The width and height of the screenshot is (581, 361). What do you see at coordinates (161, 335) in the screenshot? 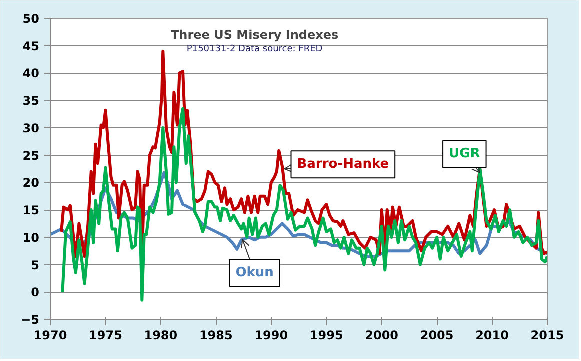
I see `x-tick-label: 1980` at bounding box center [161, 335].